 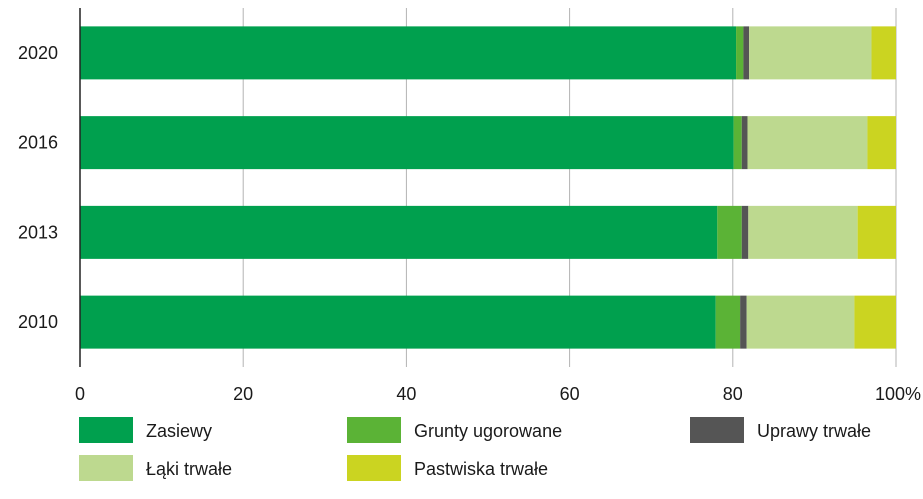 What do you see at coordinates (898, 394) in the screenshot?
I see `x-tick-label: 100%` at bounding box center [898, 394].